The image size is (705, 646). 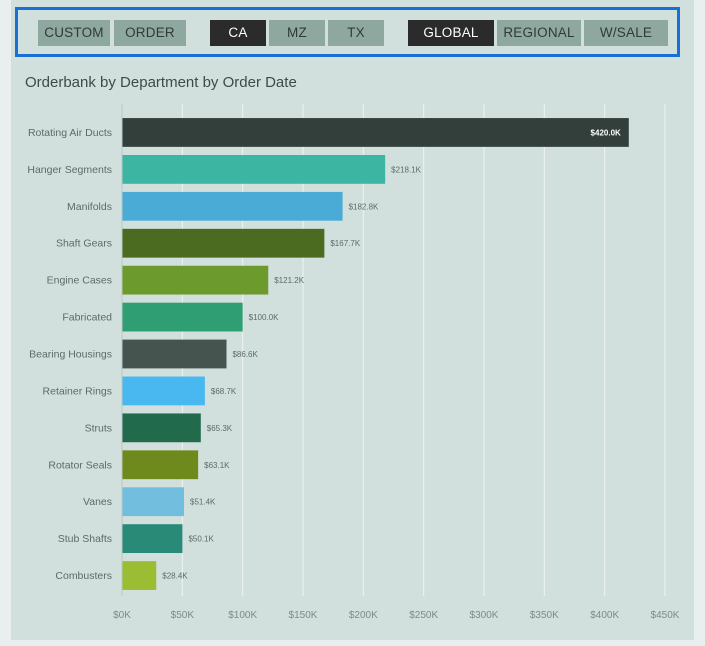 What do you see at coordinates (242, 615) in the screenshot?
I see `x-tick-label: $100K` at bounding box center [242, 615].